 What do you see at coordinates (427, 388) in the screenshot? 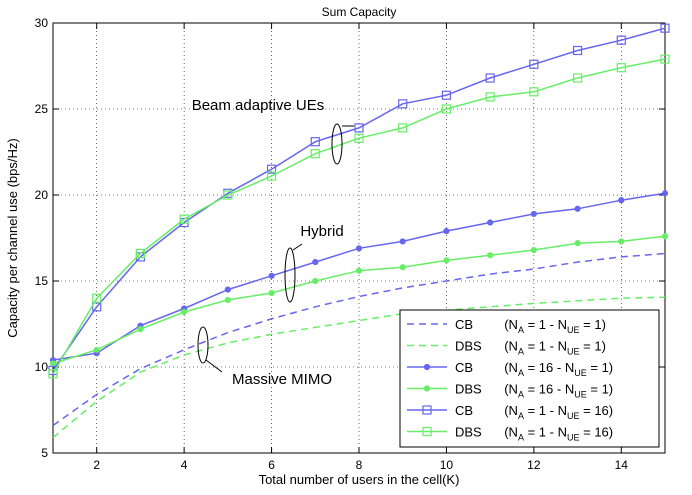
I see `legend-swatch-marker` at bounding box center [427, 388].